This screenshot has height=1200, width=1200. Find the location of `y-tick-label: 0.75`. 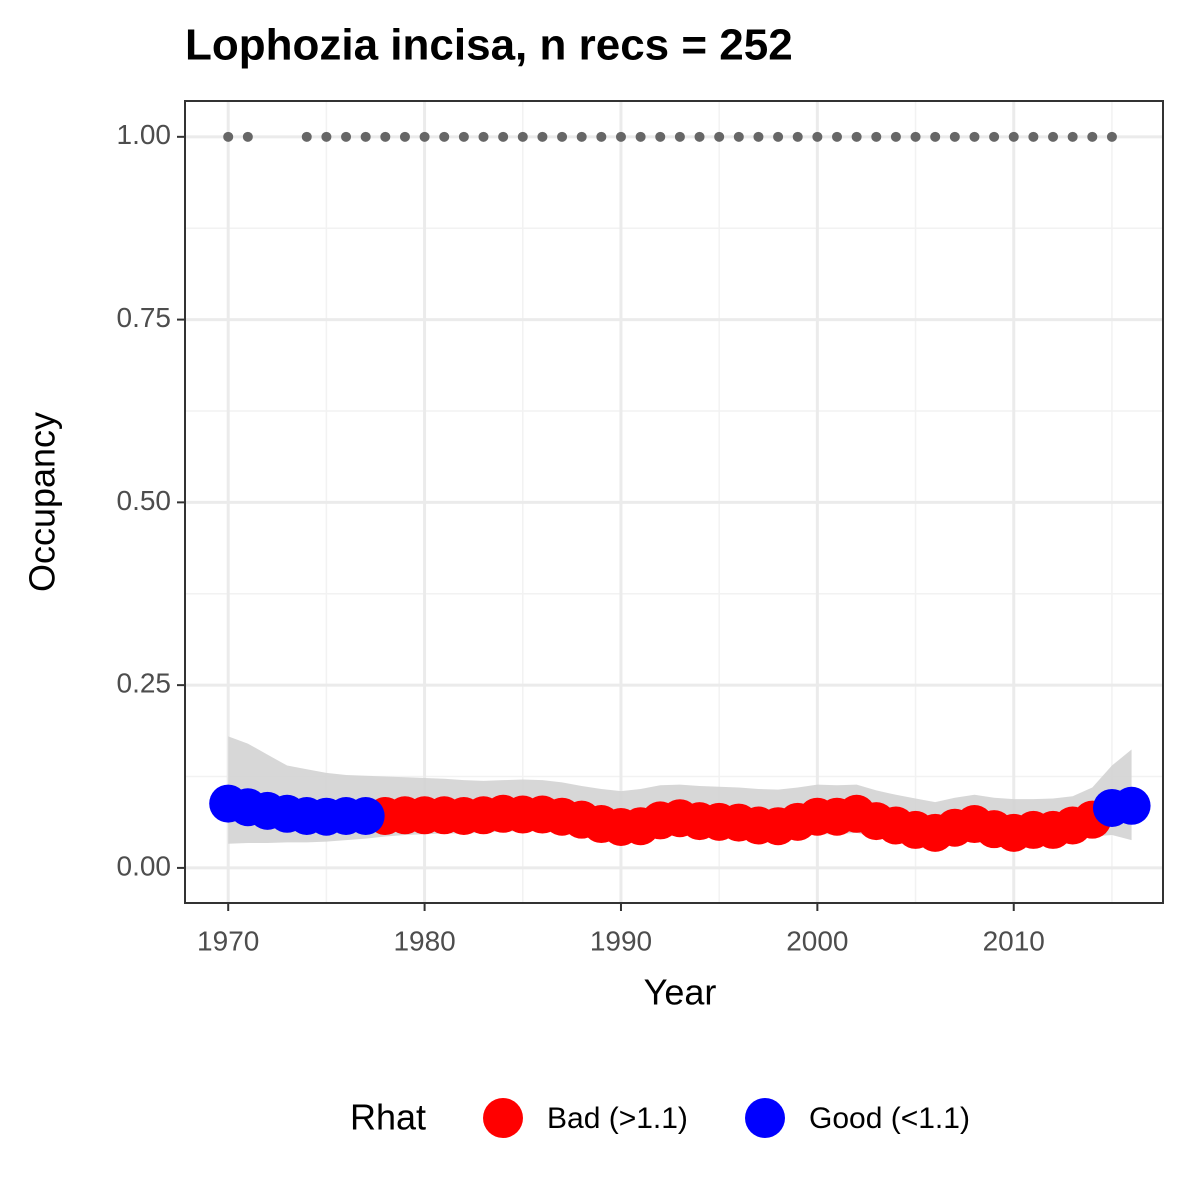

y-tick-label: 0.75 is located at coordinates (144, 317).